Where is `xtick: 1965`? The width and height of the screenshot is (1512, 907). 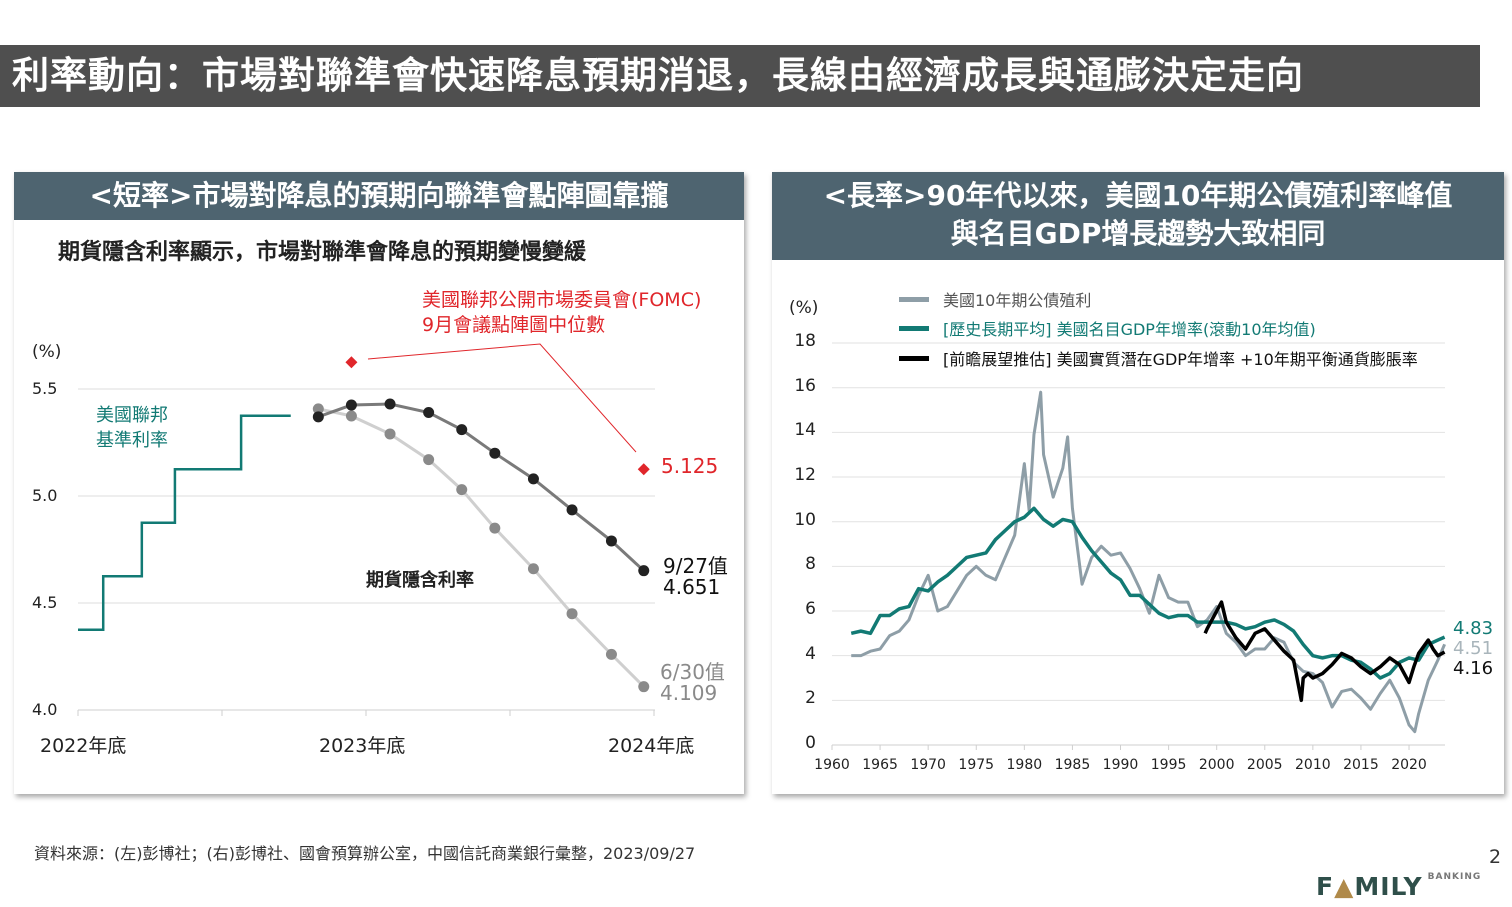 xtick: 1965 is located at coordinates (880, 765).